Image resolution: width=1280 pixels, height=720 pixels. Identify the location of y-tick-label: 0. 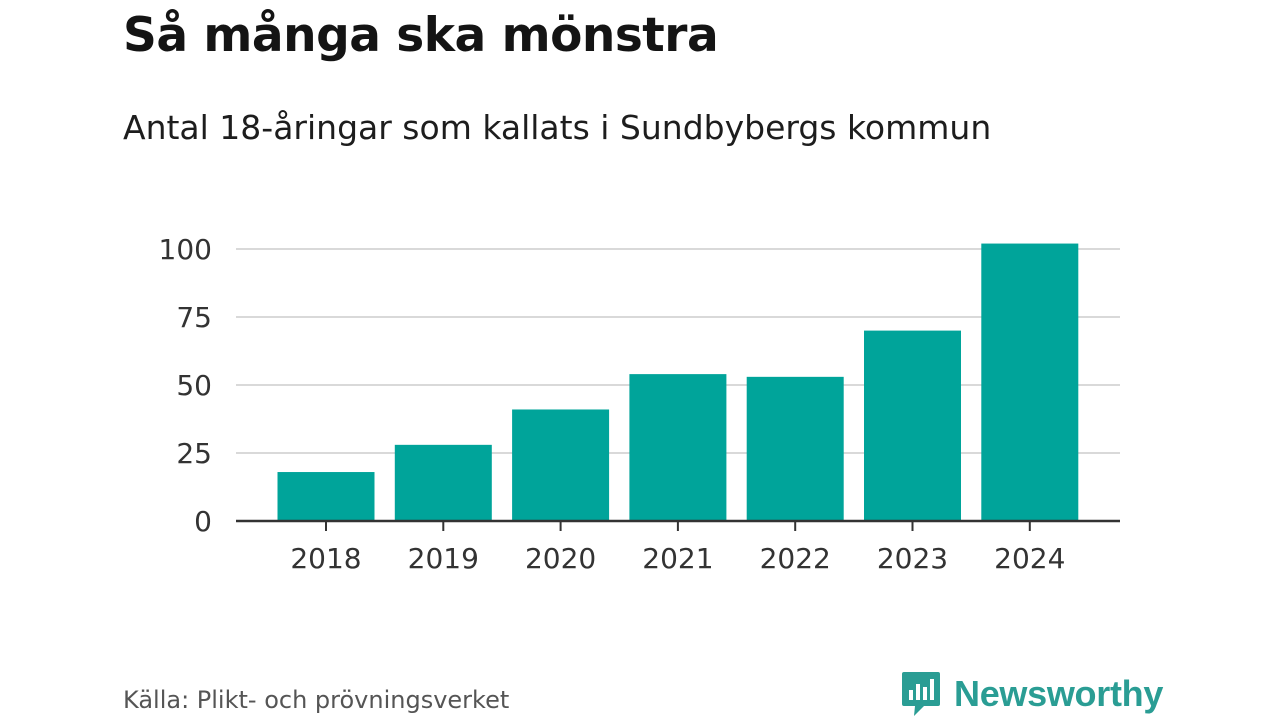
(203, 521).